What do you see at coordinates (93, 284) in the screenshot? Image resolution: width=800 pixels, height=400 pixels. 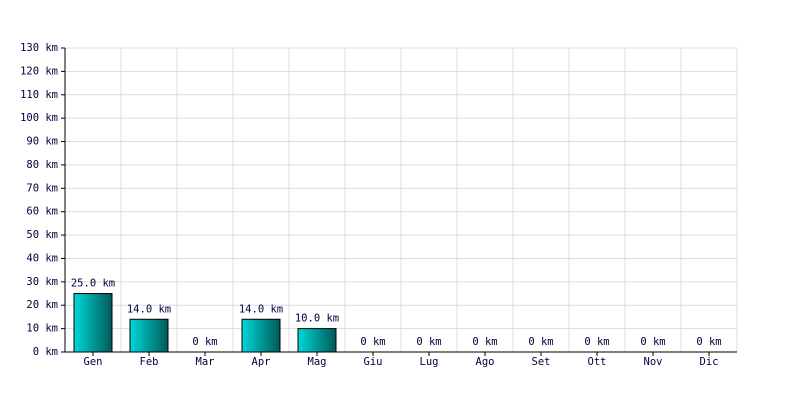 I see `value-label: 25.0 km` at bounding box center [93, 284].